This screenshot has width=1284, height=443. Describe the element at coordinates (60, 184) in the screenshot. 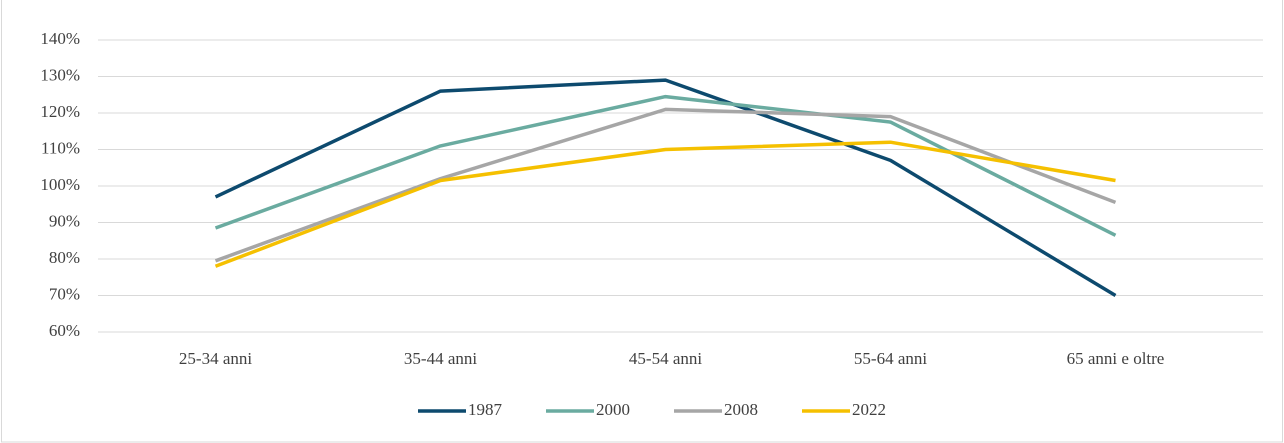

I see `y-tick-label: 100%` at that location.